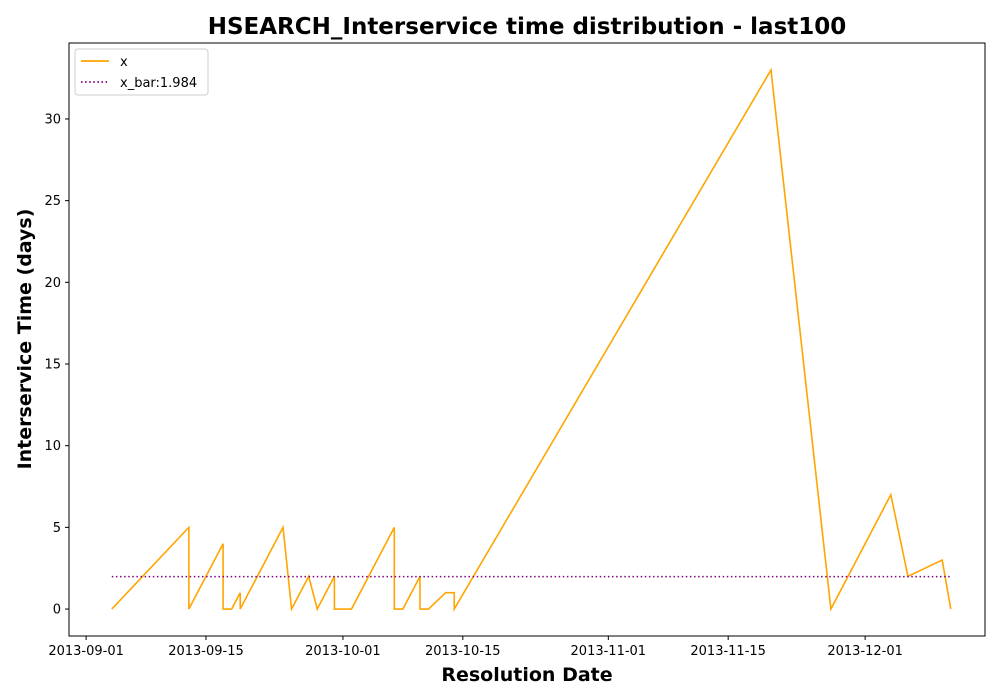 Image resolution: width=1000 pixels, height=700 pixels. Describe the element at coordinates (206, 651) in the screenshot. I see `x-tick-label: 2013-09-15` at that location.